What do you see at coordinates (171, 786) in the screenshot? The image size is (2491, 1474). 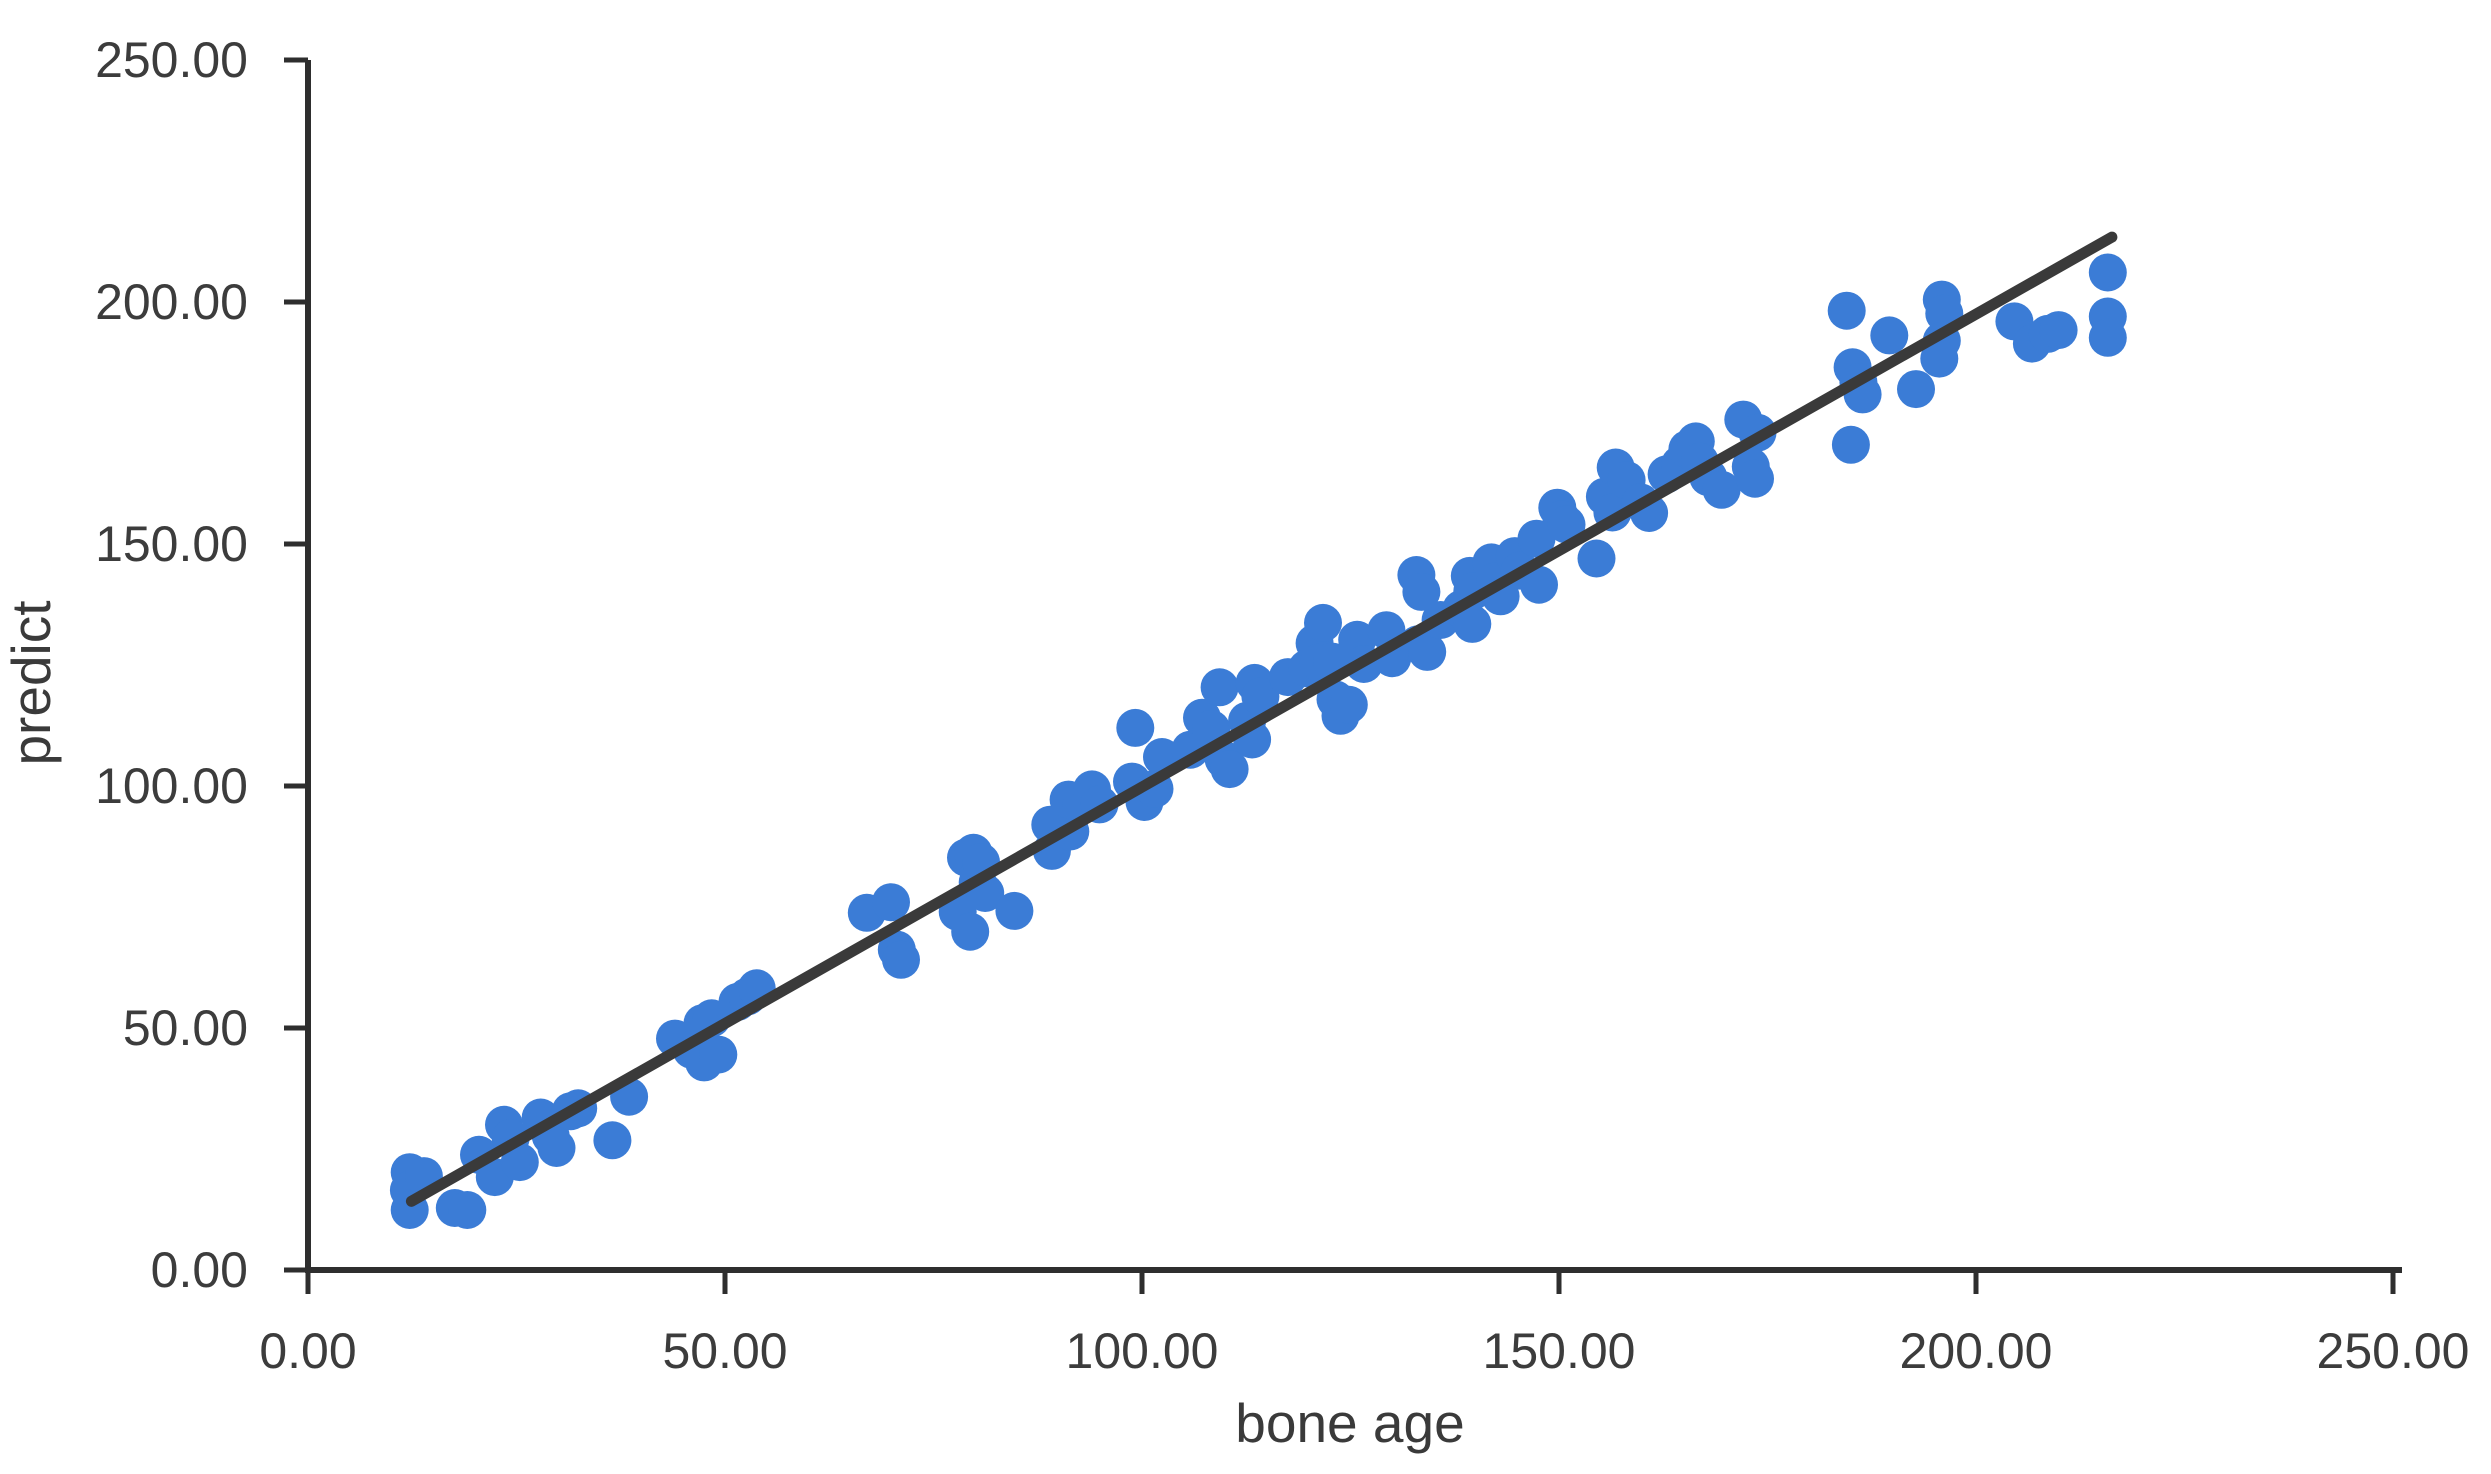 I see `y-tick-label: 100.00` at bounding box center [171, 786].